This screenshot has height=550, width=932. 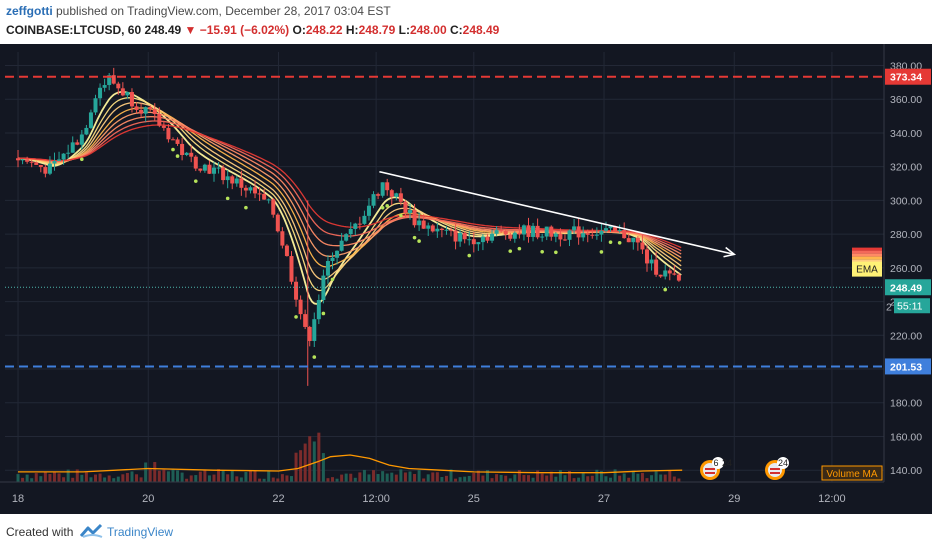 What do you see at coordinates (906, 134) in the screenshot?
I see `y-tick-label-10: 340.00` at bounding box center [906, 134].